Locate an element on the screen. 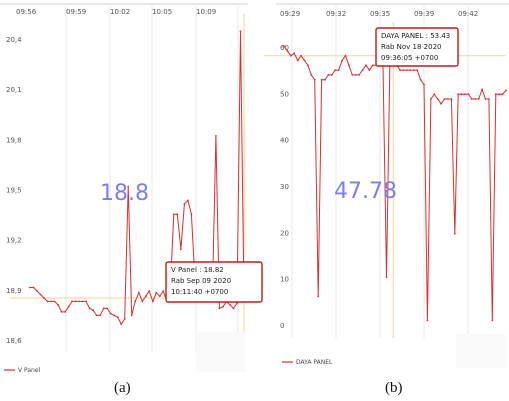 This screenshot has height=401, width=509. x-tick-label-a-1: 09:59 is located at coordinates (76, 12).